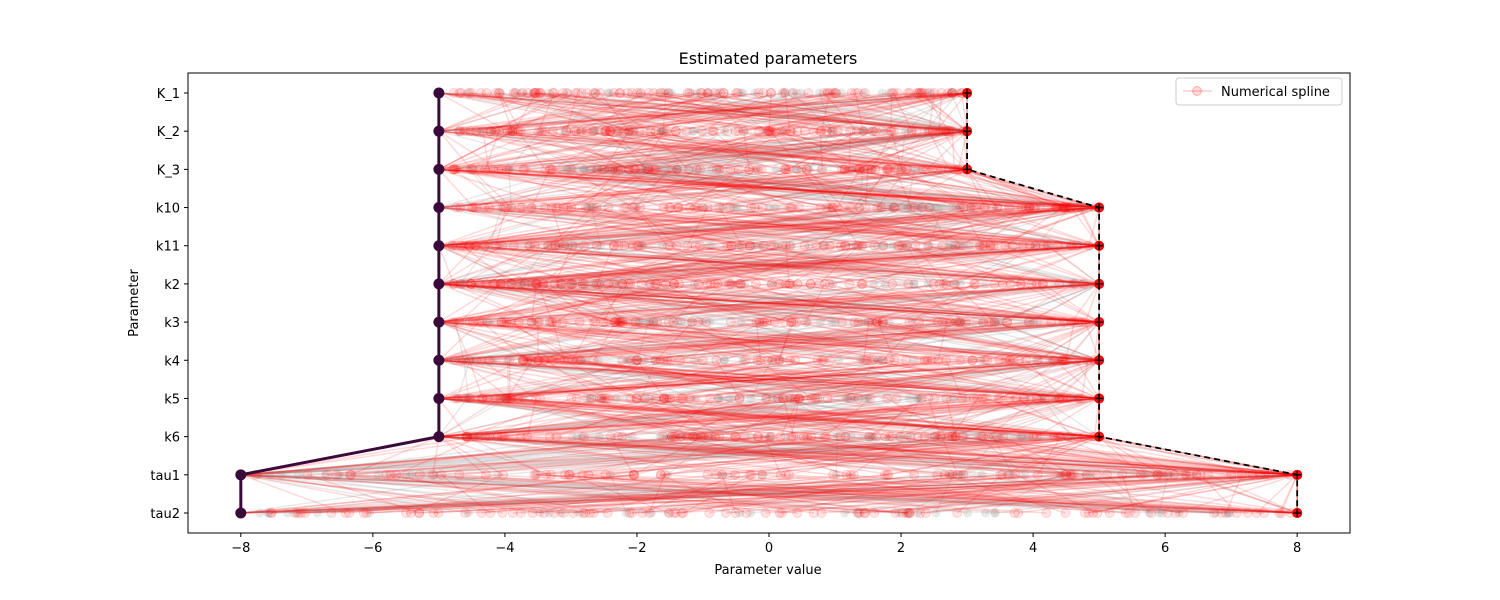  I want to click on y-tick-label: k6, so click(172, 438).